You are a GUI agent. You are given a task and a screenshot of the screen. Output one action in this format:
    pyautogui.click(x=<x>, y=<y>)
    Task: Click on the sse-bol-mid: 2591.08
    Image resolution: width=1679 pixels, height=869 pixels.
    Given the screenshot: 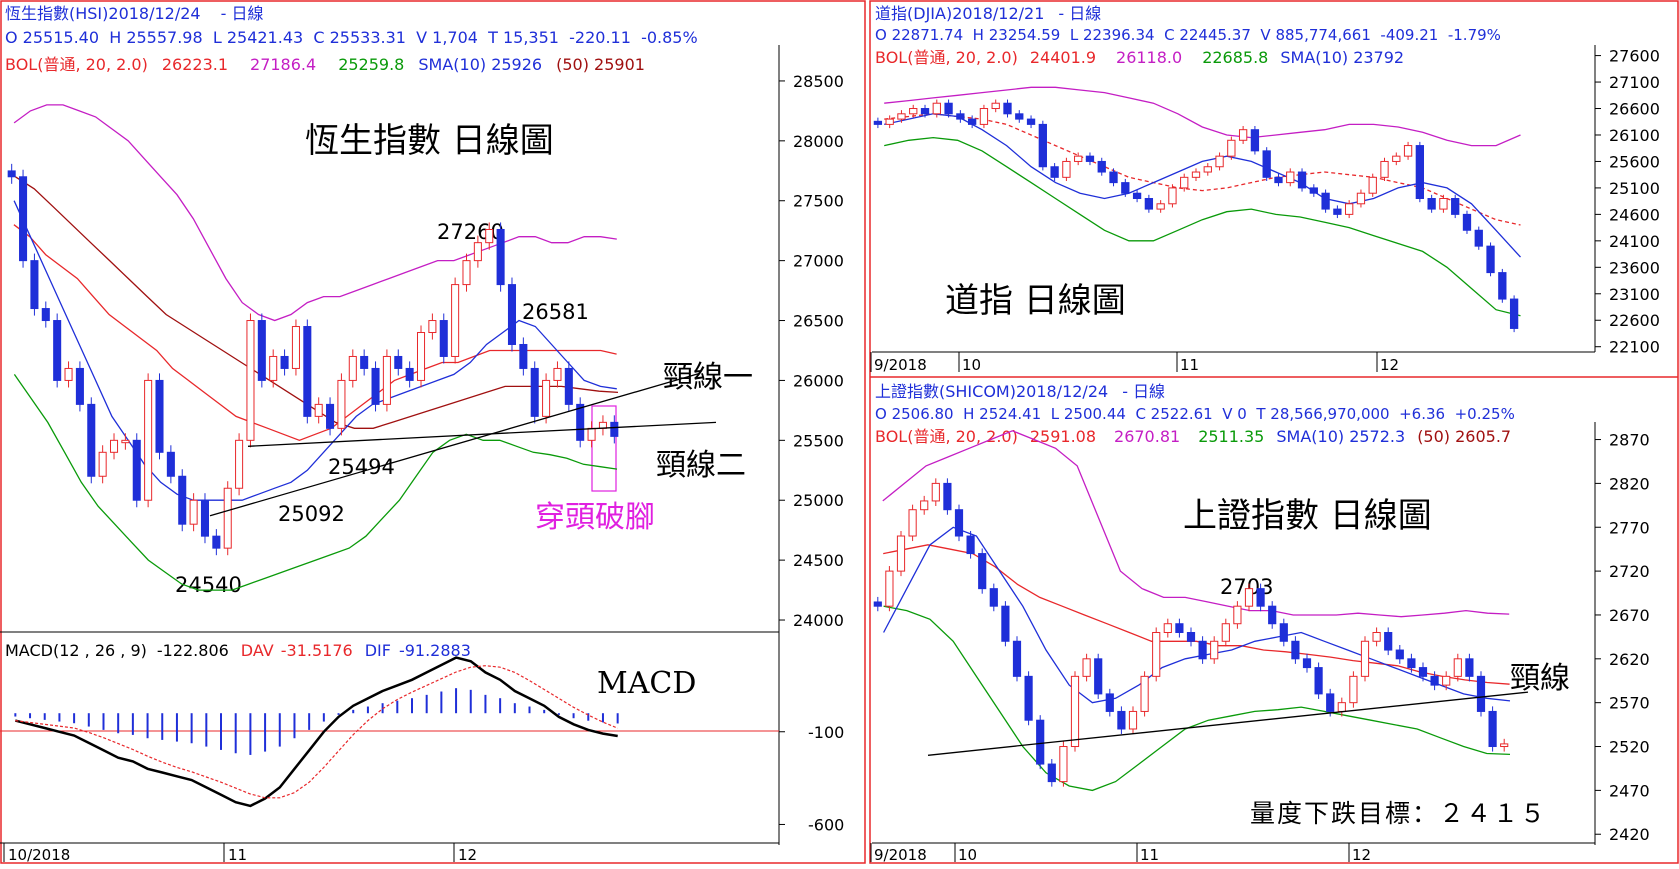 What is the action you would take?
    pyautogui.click(x=1063, y=436)
    